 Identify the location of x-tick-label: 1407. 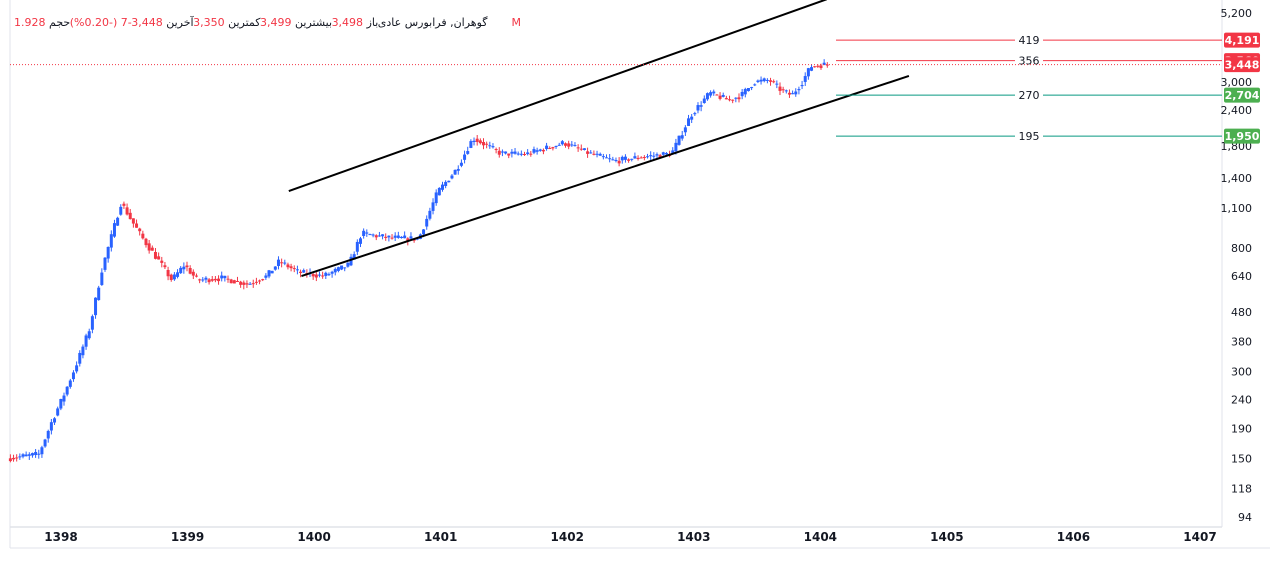
(1199, 537).